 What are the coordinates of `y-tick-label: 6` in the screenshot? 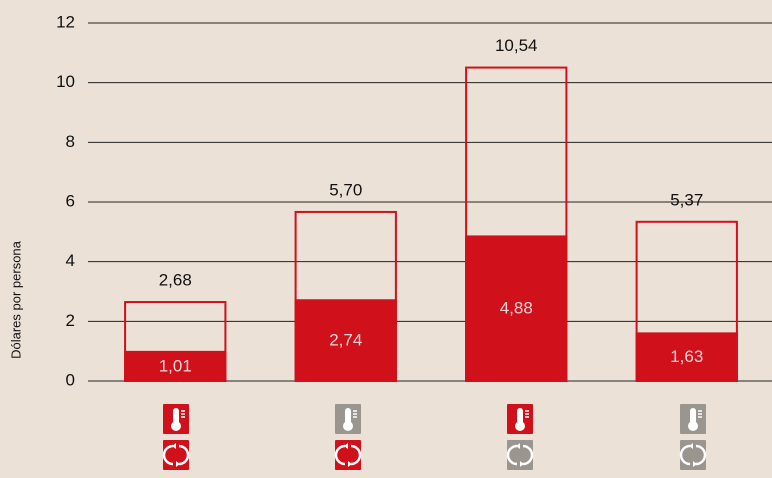 It's located at (70, 200).